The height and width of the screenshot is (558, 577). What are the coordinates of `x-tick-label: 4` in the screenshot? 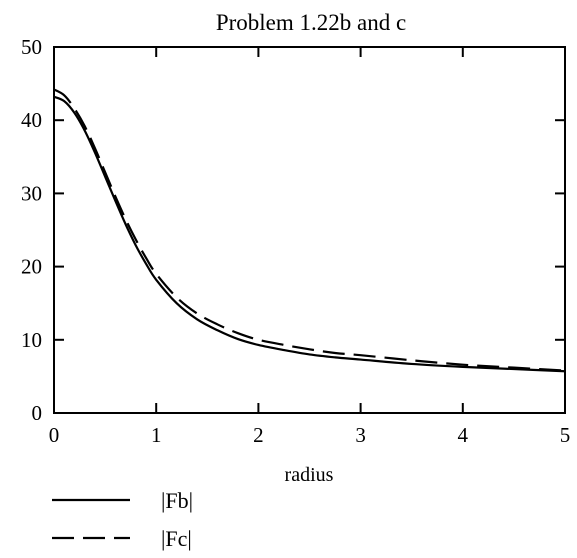 It's located at (463, 435).